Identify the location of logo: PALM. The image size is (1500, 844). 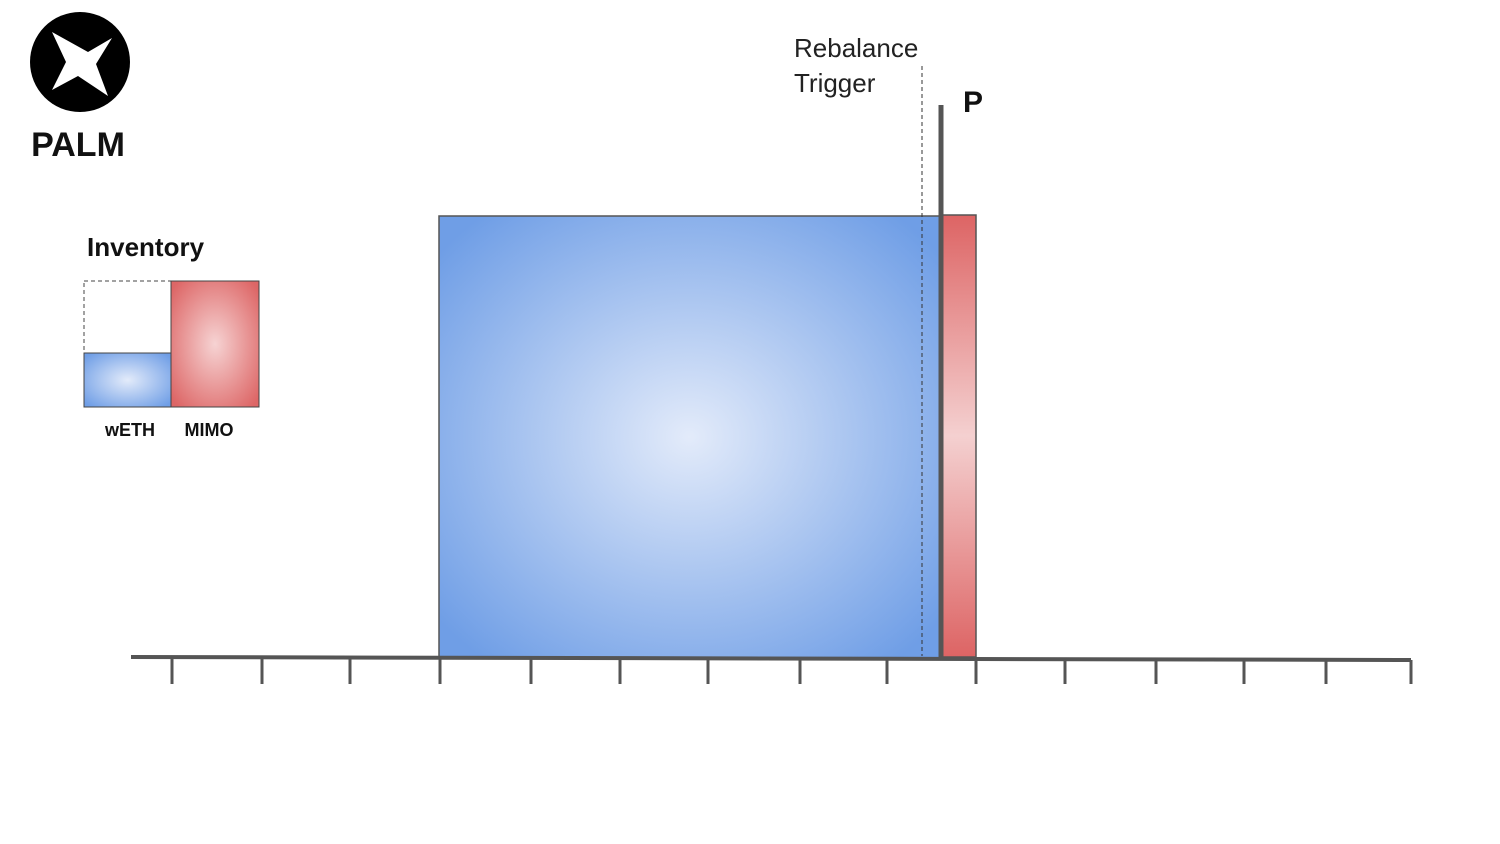
(80, 88).